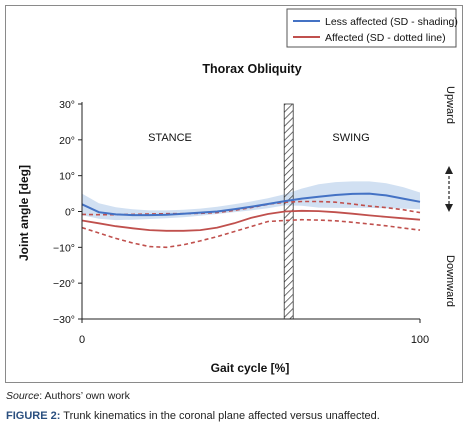 This screenshot has height=434, width=471. Describe the element at coordinates (33, 416) in the screenshot. I see `caption-figure-label: FIGURE 2:` at that location.